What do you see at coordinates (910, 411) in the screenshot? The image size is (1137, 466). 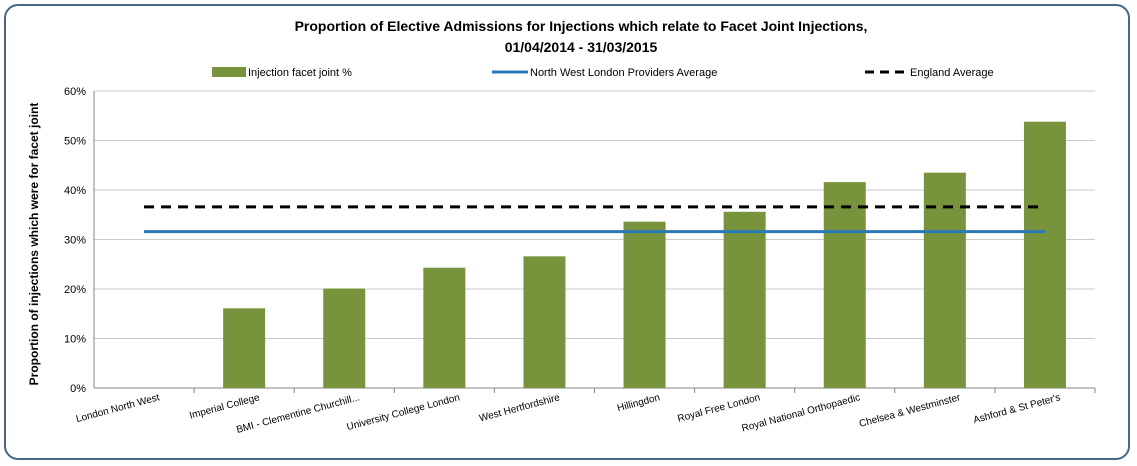 I see `x-tick-label: Chelsea & Westminster` at bounding box center [910, 411].